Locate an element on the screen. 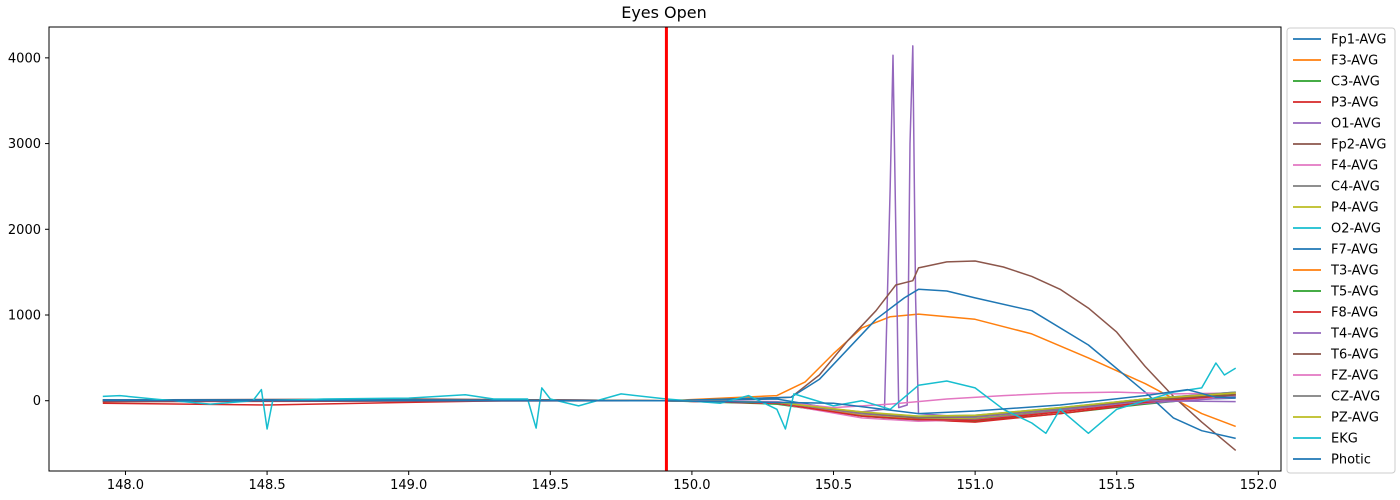 The width and height of the screenshot is (1400, 500). x-tick-label: 148.0 is located at coordinates (125, 485).